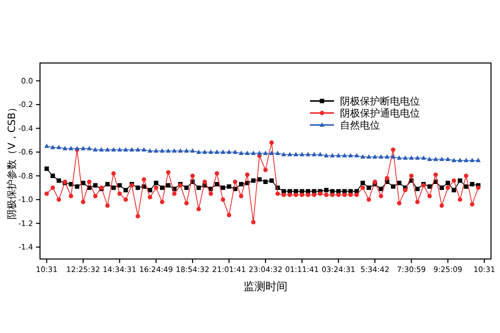  Describe the element at coordinates (380, 114) in the screenshot. I see `legend-label: 阴极保护通电电位` at that location.